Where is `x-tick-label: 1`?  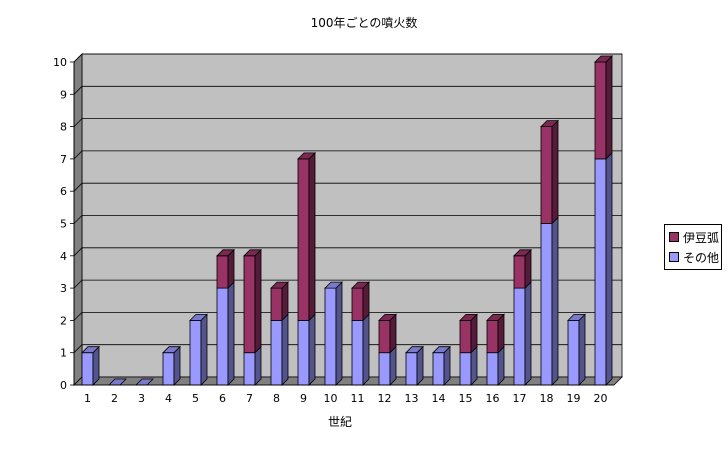 x-tick-label: 1 is located at coordinates (87, 398).